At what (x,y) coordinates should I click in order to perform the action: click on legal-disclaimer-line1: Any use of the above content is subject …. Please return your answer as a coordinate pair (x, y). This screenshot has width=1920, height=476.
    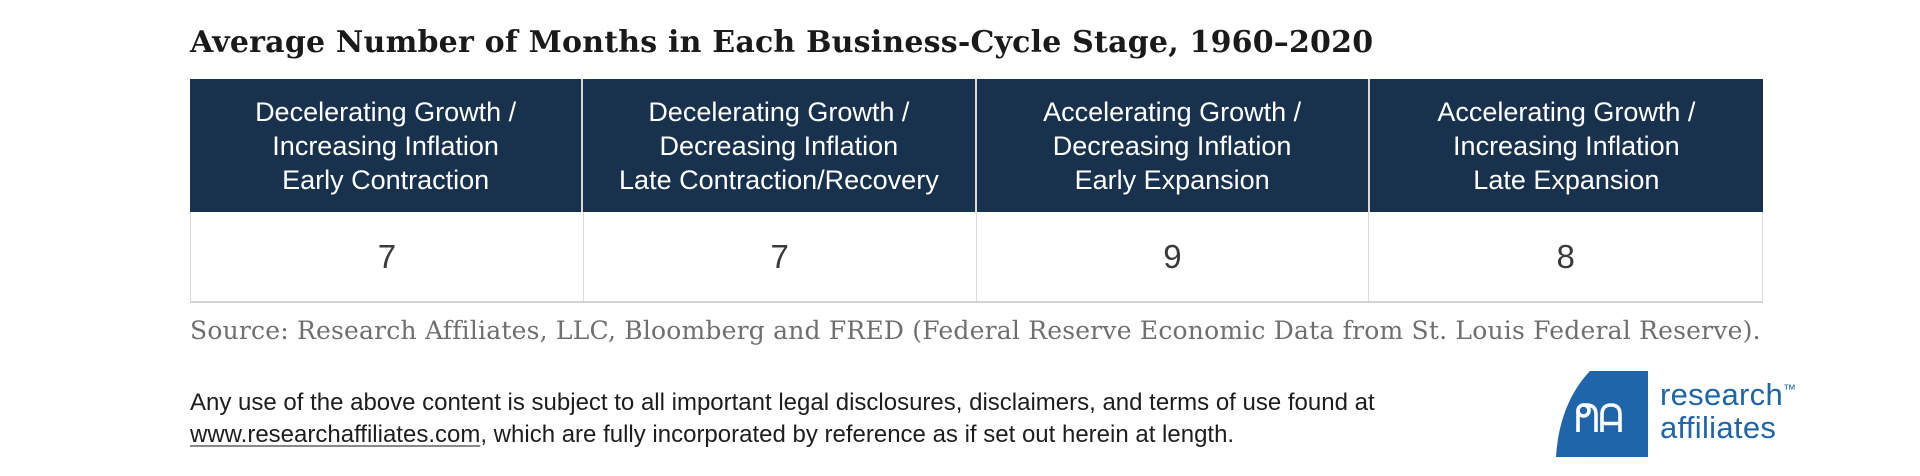
    Looking at the image, I should click on (782, 402).